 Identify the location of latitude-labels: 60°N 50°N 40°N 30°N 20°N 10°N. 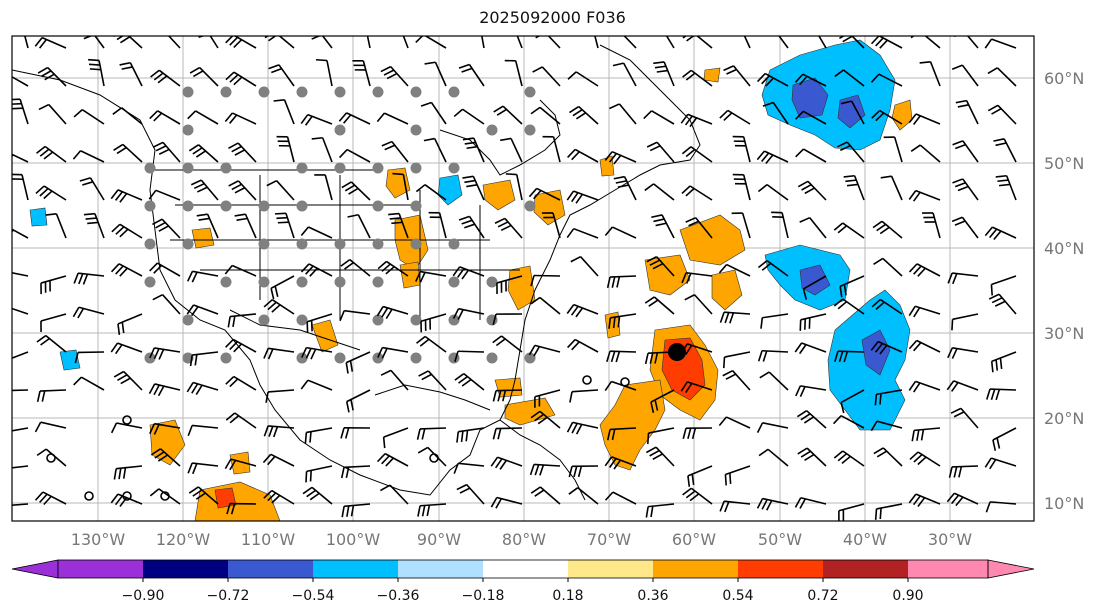
(1064, 291).